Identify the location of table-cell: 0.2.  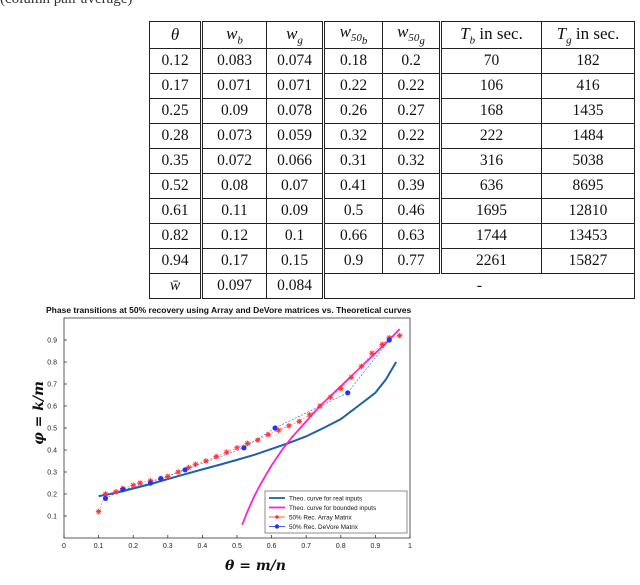
(412, 60).